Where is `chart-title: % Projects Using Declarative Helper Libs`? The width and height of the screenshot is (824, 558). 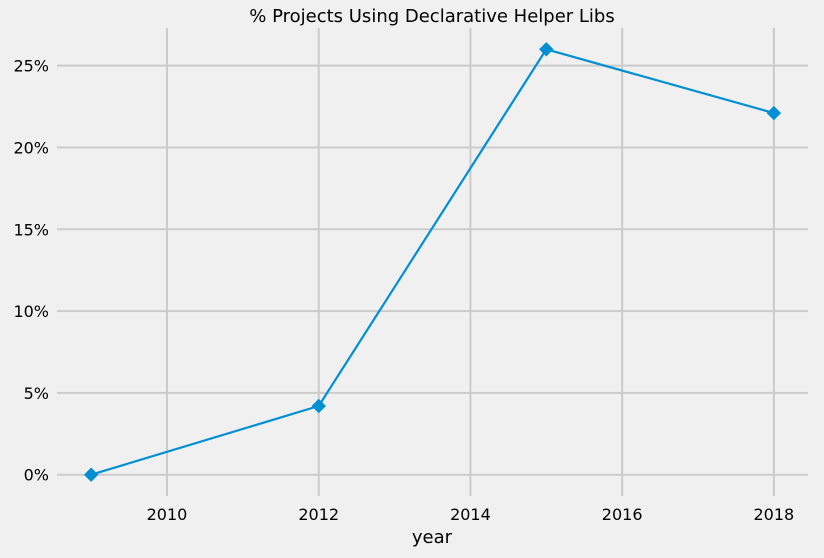
chart-title: % Projects Using Declarative Helper Libs is located at coordinates (431, 16).